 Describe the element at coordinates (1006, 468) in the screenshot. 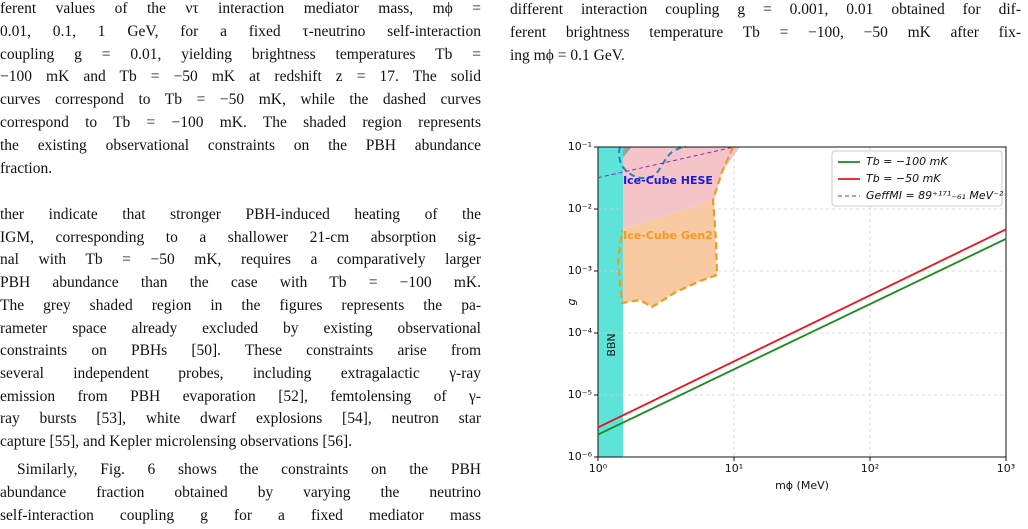

I see `x-tick-label: 10³` at that location.